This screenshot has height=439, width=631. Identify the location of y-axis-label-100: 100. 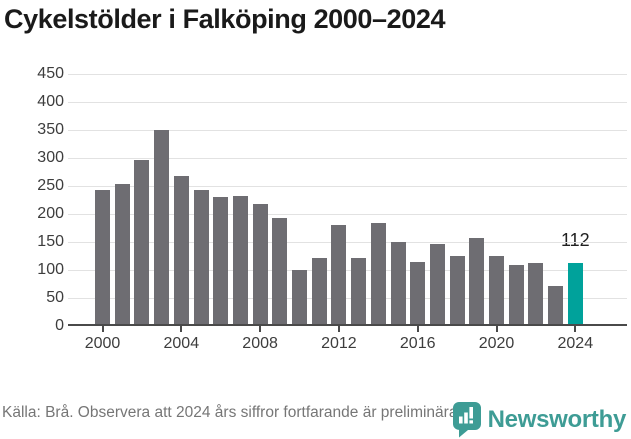
(50, 270).